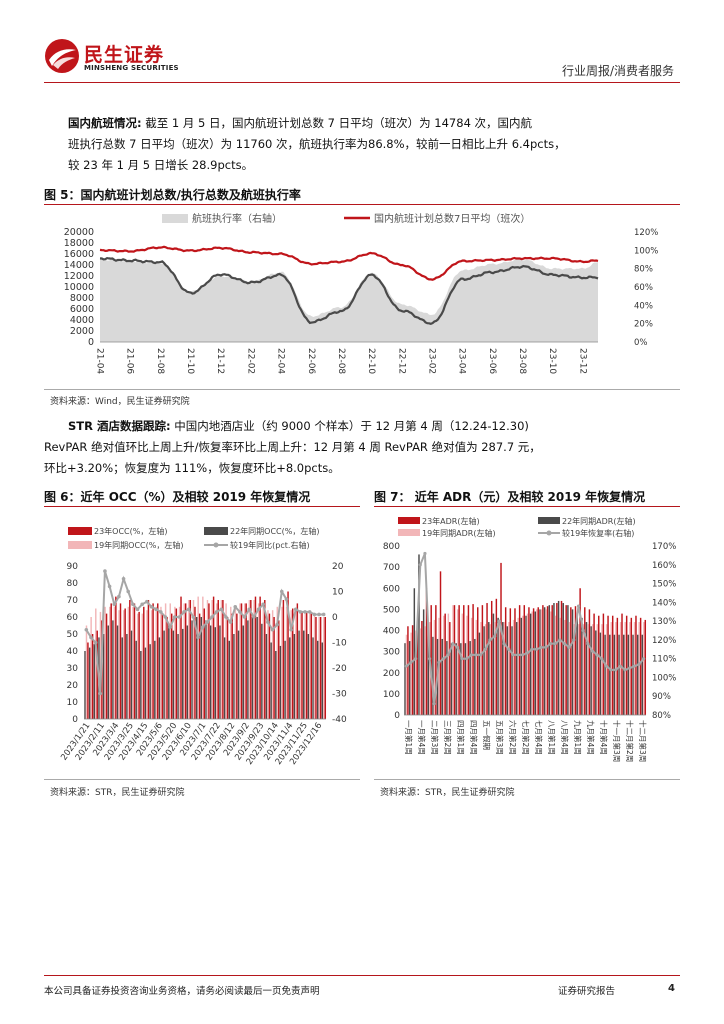  What do you see at coordinates (565, 737) in the screenshot?
I see `fig7-x-tick: 八月第4周` at bounding box center [565, 737].